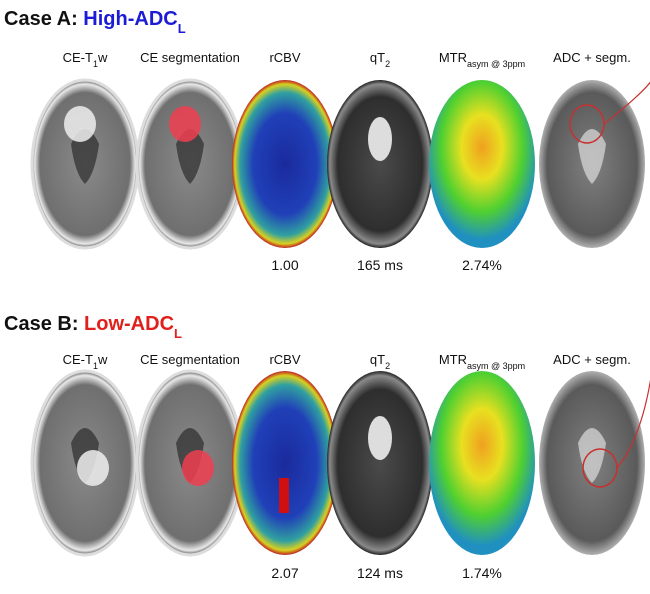  What do you see at coordinates (284, 265) in the screenshot?
I see `measurement: 1.00` at bounding box center [284, 265].